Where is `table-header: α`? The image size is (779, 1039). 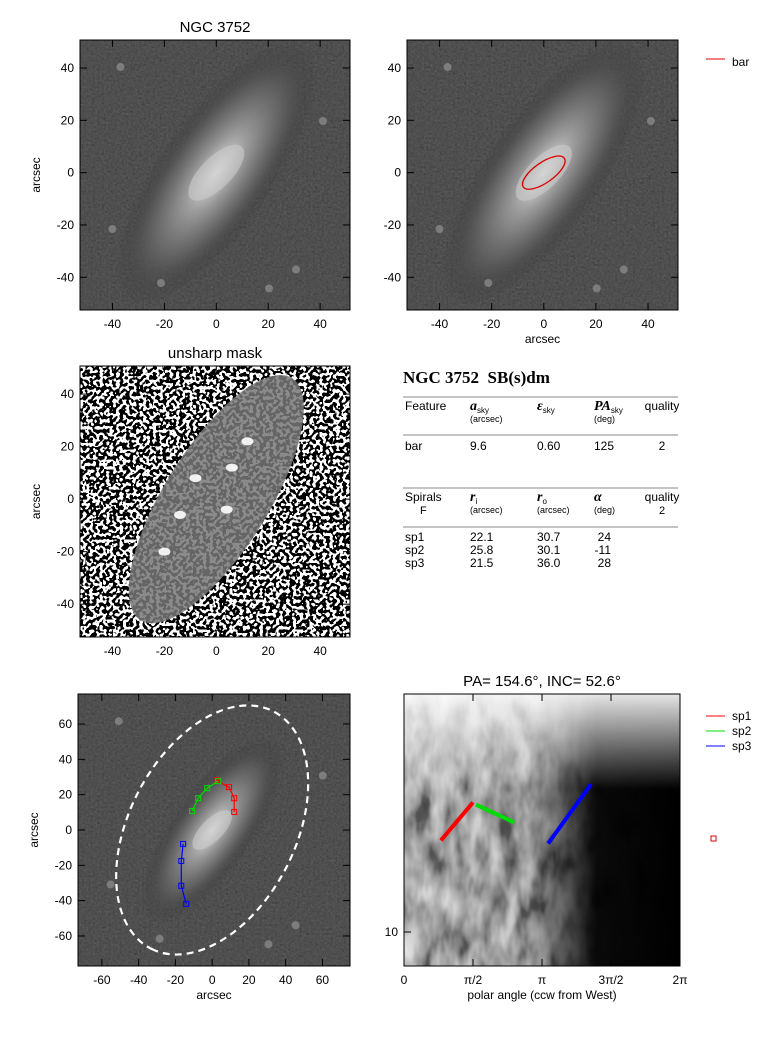
table-header: α is located at coordinates (598, 497).